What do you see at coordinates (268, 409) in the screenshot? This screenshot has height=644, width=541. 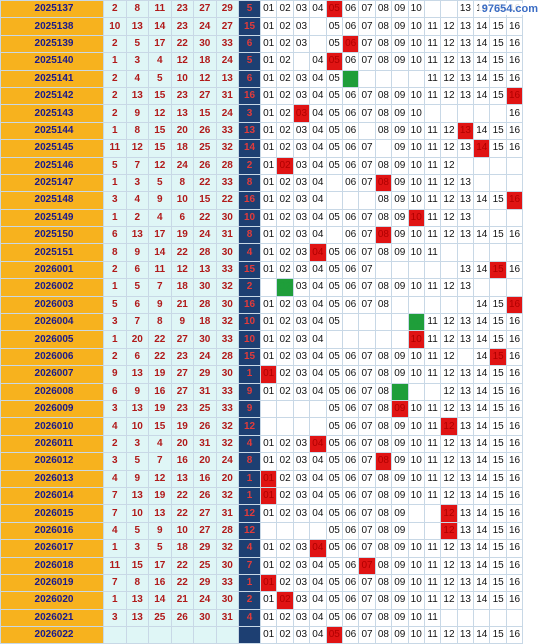 I see `blank-cell: 01` at bounding box center [268, 409].